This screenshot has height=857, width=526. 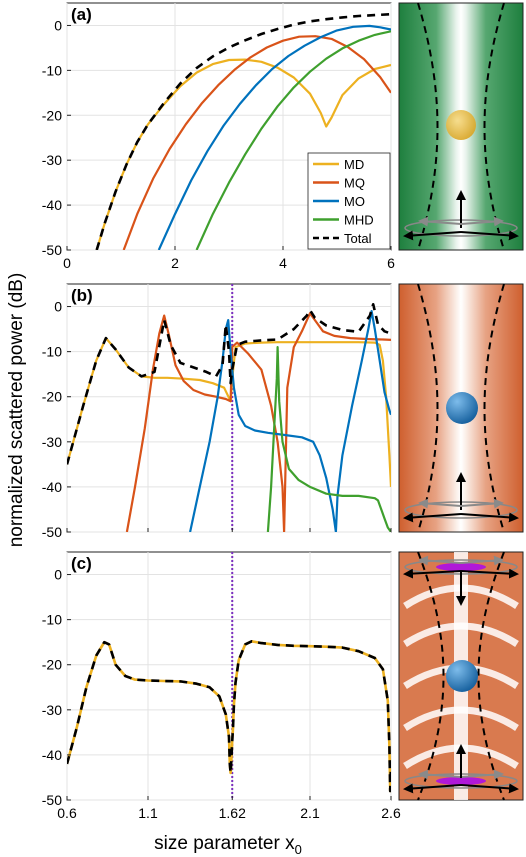 I want to click on x-axis-title-subscript: 0, so click(x=298, y=849).